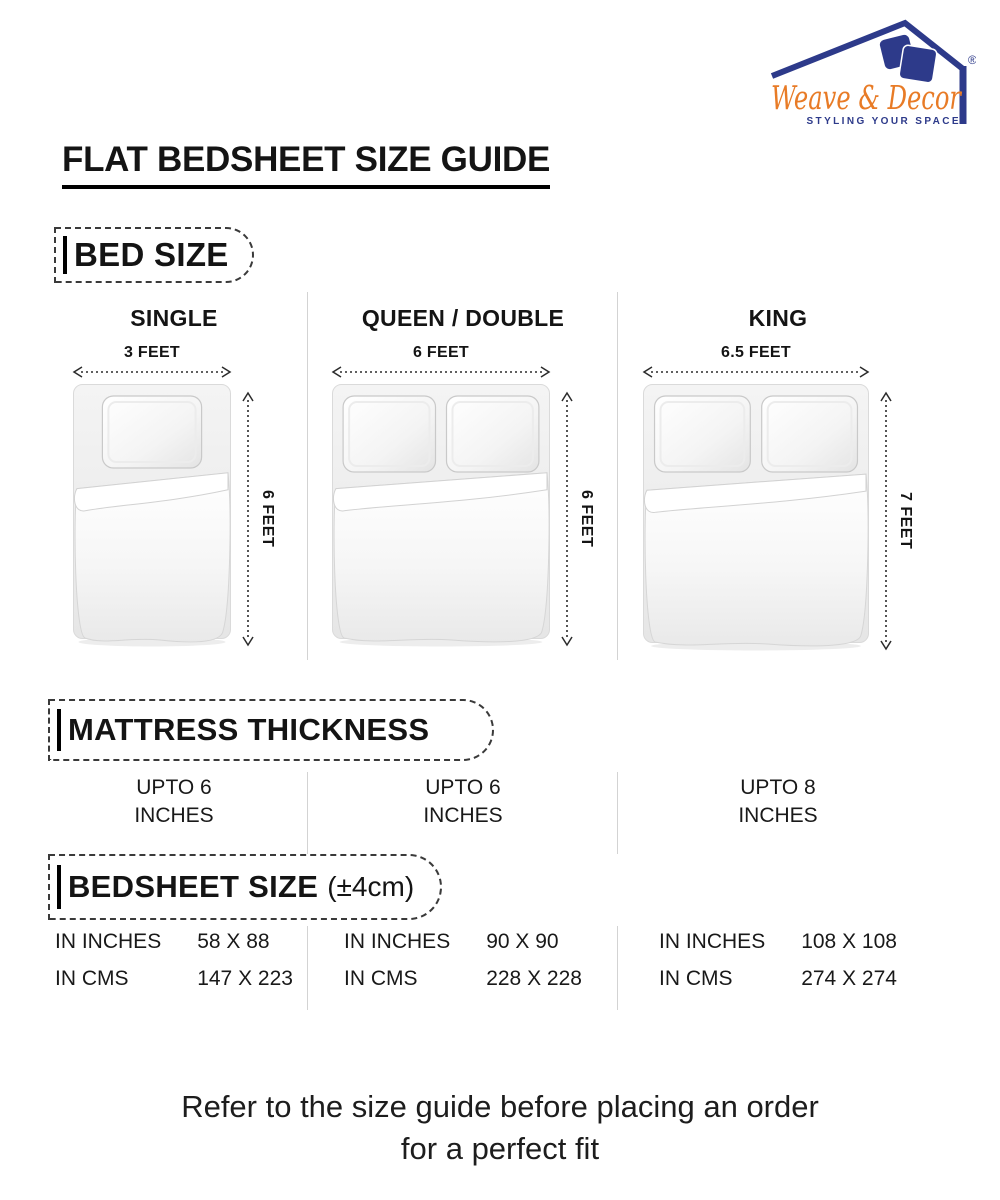 Image resolution: width=1000 pixels, height=1200 pixels. I want to click on house-roof-icon, so click(868, 71).